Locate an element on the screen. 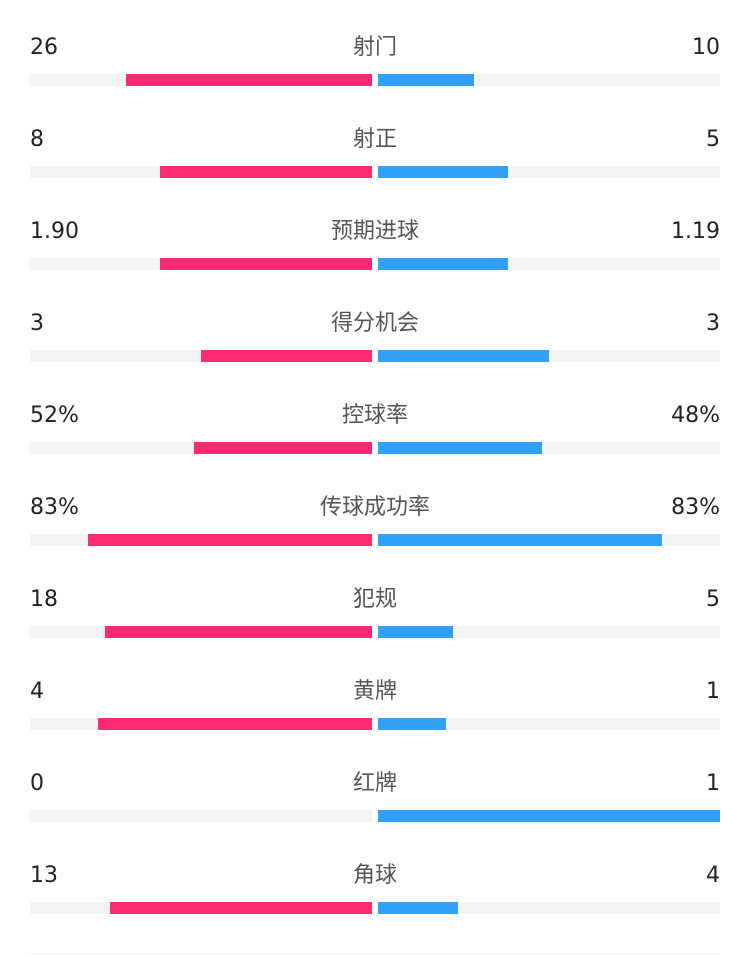 The image size is (750, 957). stat-label: 红牌 is located at coordinates (374, 783).